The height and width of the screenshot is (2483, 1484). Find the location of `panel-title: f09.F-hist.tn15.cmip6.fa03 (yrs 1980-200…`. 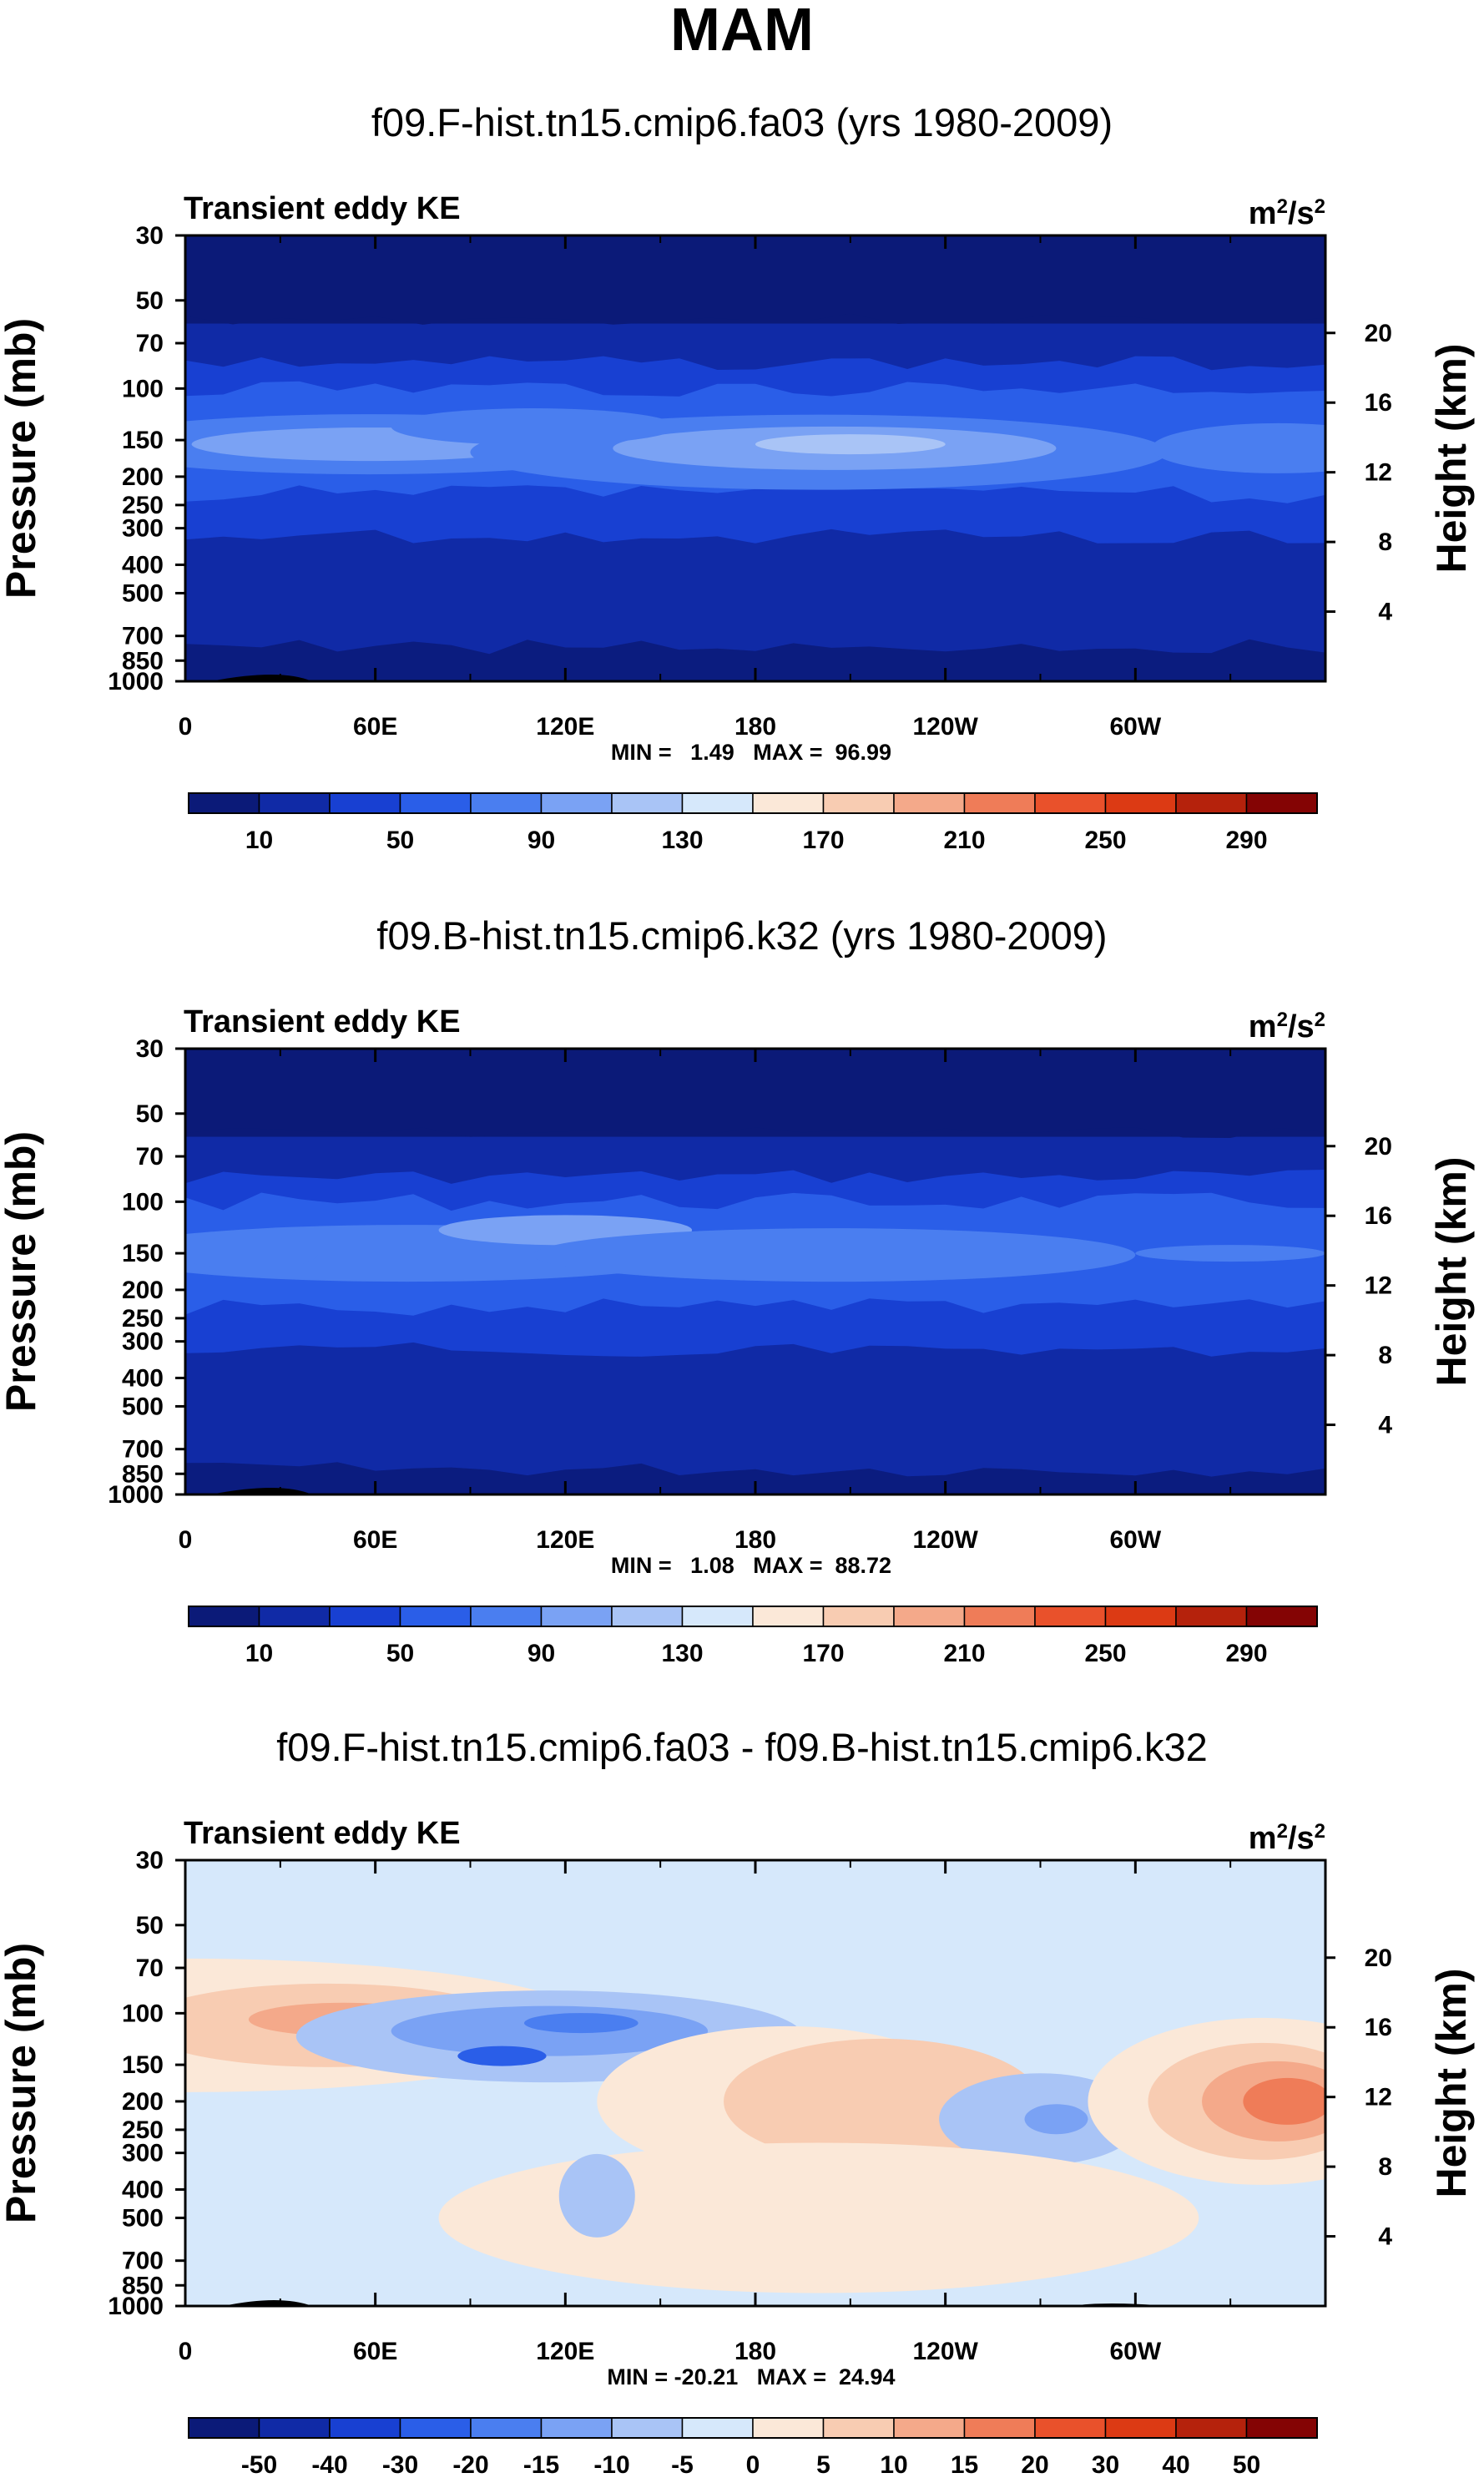

panel-title: f09.F-hist.tn15.cmip6.fa03 (yrs 1980-200… is located at coordinates (742, 122).